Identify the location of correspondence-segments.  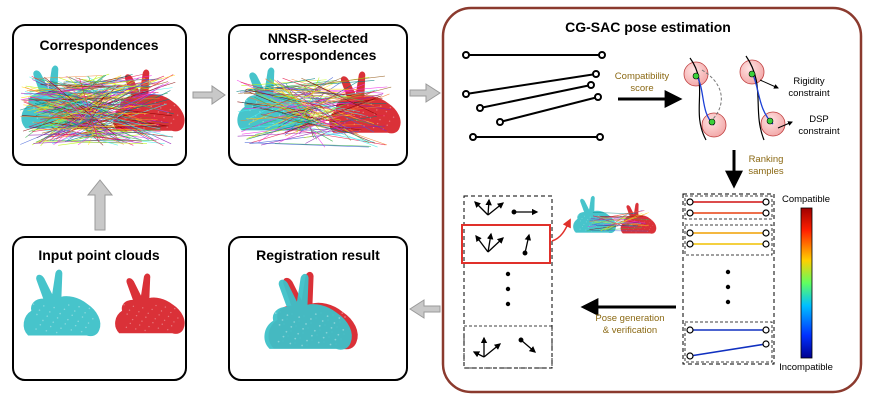
(534, 96).